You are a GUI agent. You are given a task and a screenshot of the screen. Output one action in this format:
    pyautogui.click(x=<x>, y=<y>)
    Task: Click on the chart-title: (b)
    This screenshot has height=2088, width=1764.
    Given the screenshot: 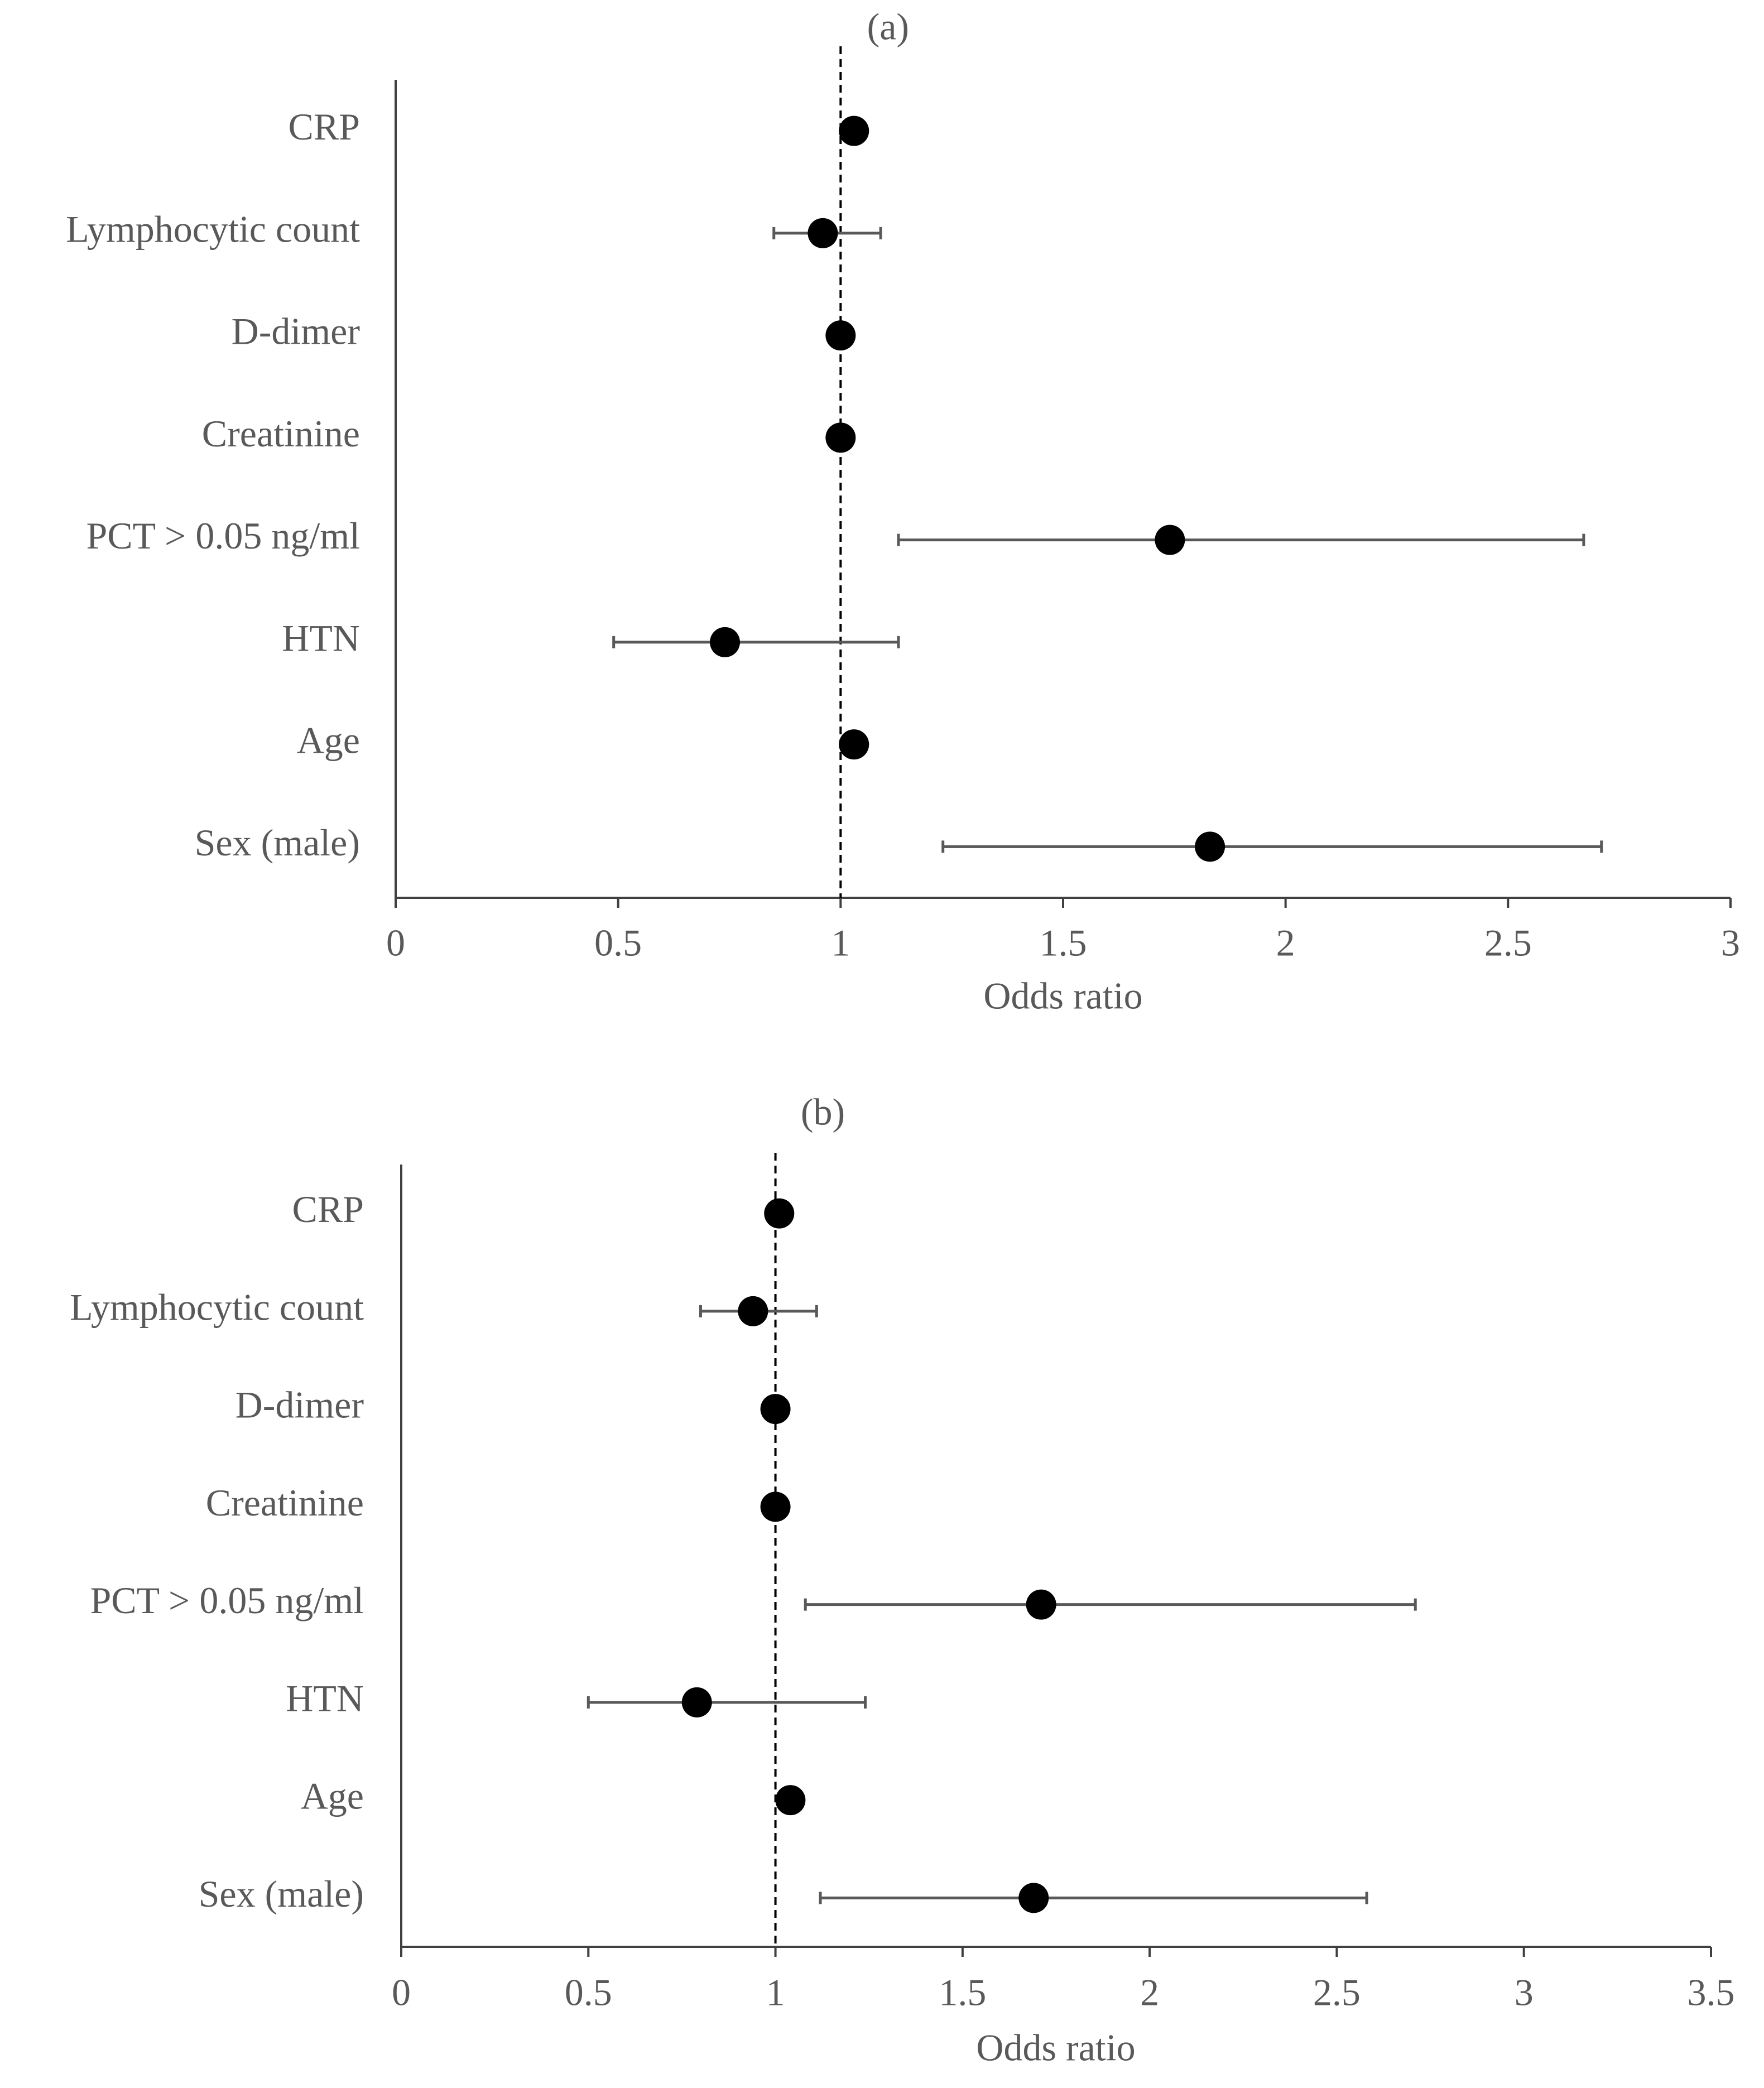 What is the action you would take?
    pyautogui.click(x=823, y=1112)
    